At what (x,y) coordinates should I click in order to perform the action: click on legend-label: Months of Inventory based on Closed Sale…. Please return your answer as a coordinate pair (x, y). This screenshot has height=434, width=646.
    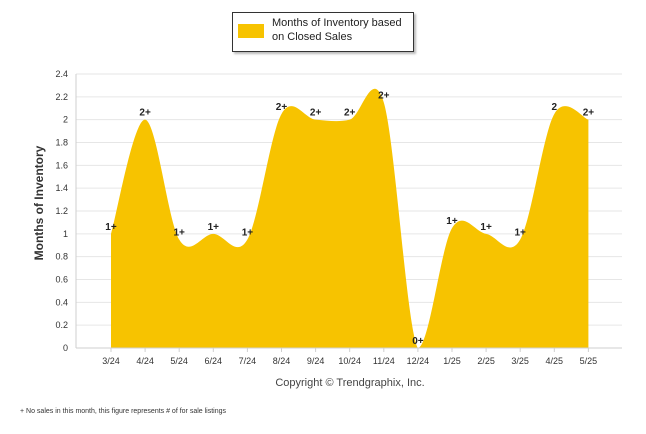
    Looking at the image, I should click on (337, 30).